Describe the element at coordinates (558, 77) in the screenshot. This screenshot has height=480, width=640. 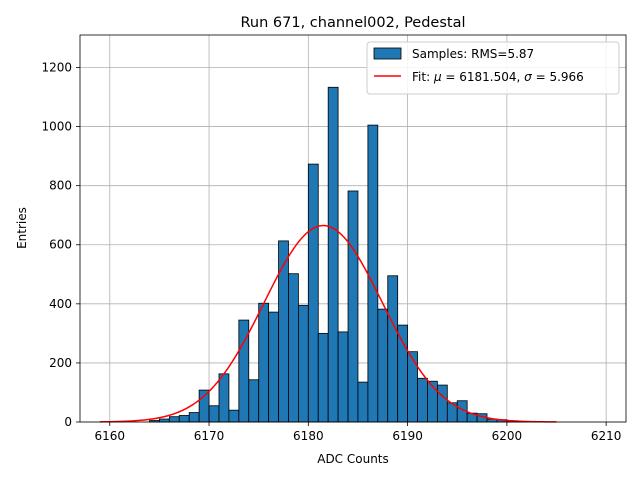
I see `legend-sigma-value: = 5.966` at that location.